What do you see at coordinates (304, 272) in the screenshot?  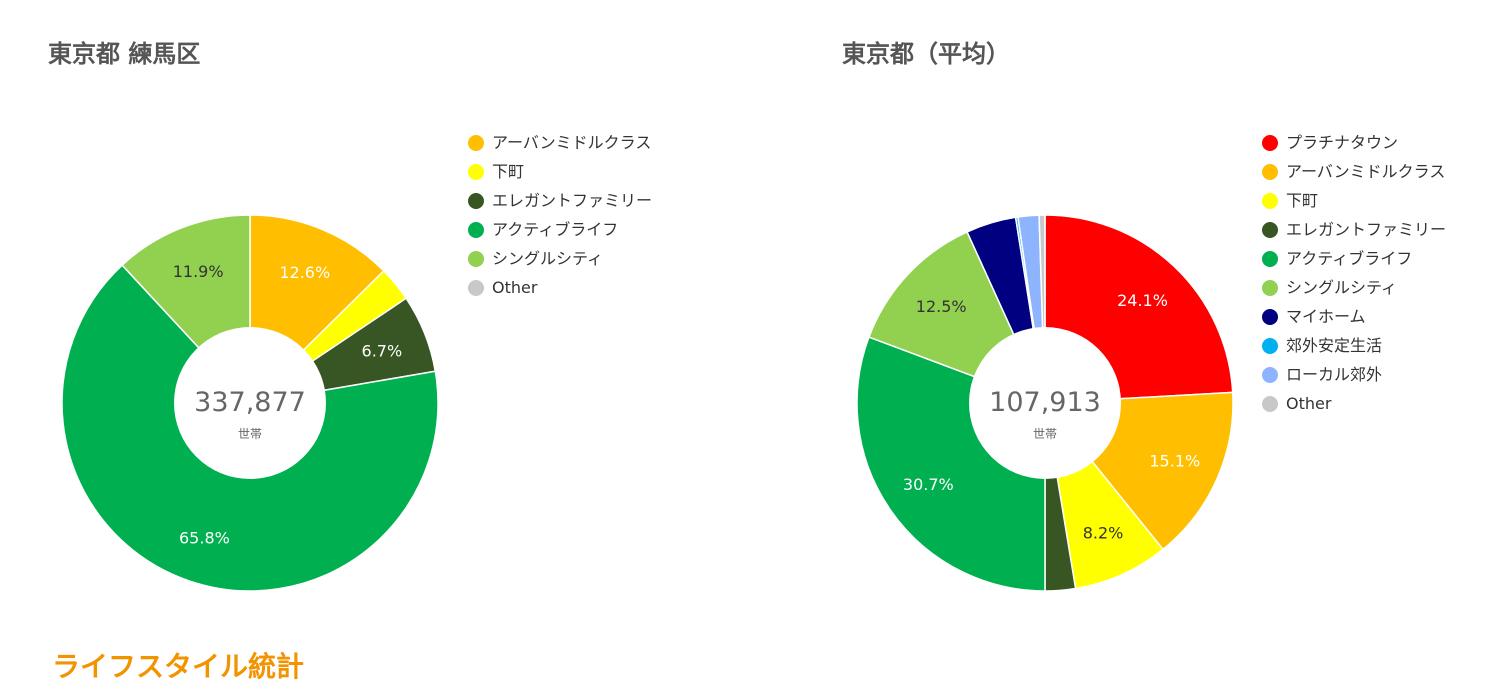 I see `slice-data-label: 12.6%` at bounding box center [304, 272].